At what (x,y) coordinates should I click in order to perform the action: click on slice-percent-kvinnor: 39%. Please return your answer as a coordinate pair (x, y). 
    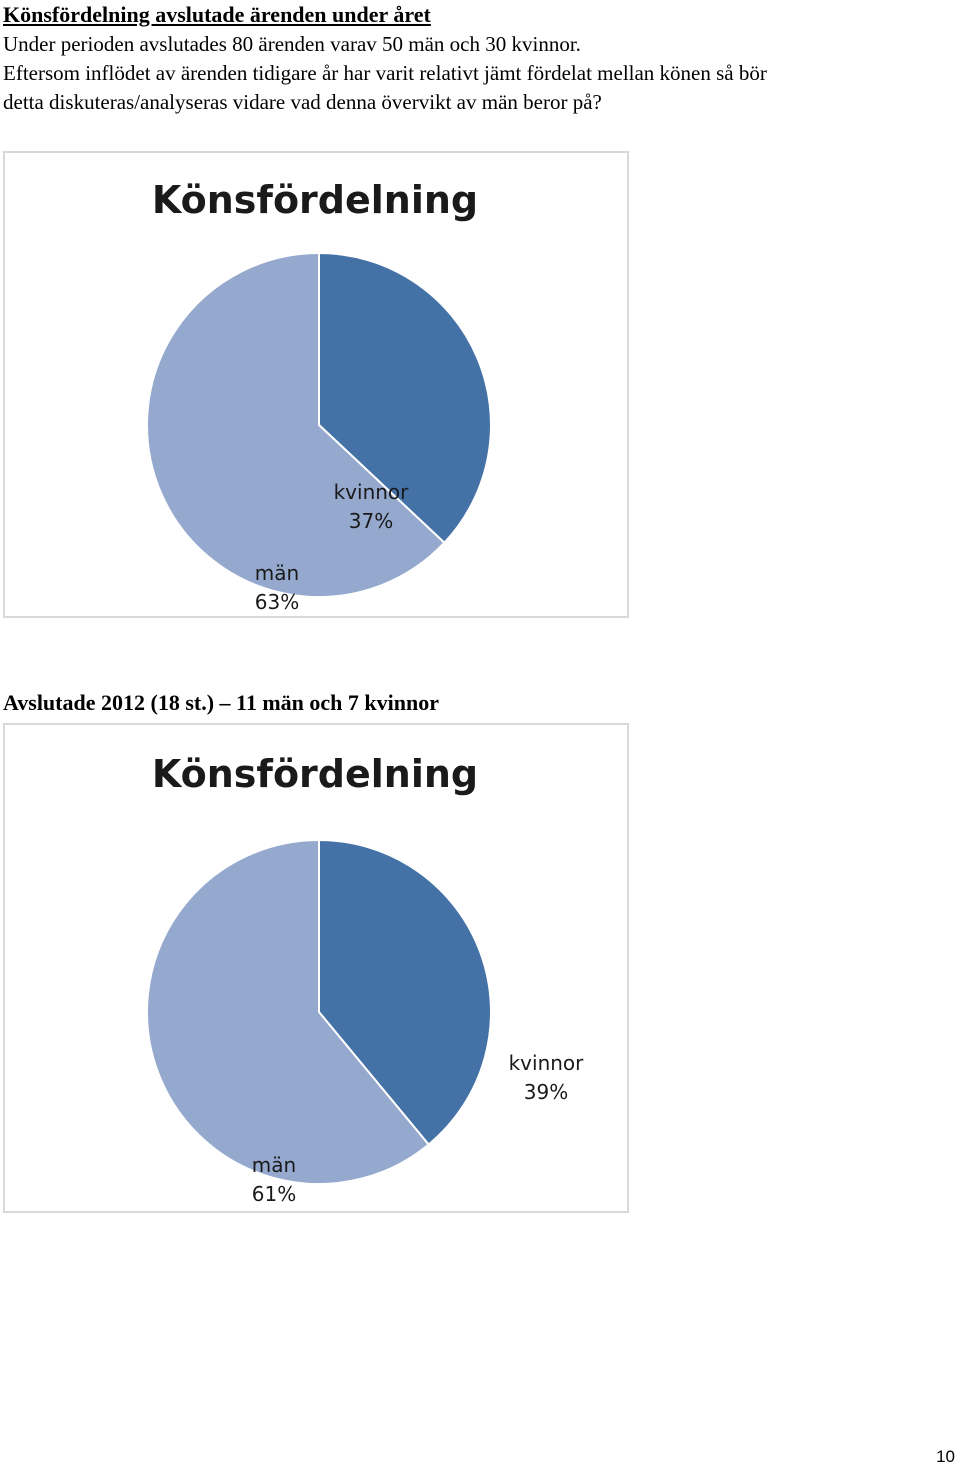
    Looking at the image, I should click on (546, 1092).